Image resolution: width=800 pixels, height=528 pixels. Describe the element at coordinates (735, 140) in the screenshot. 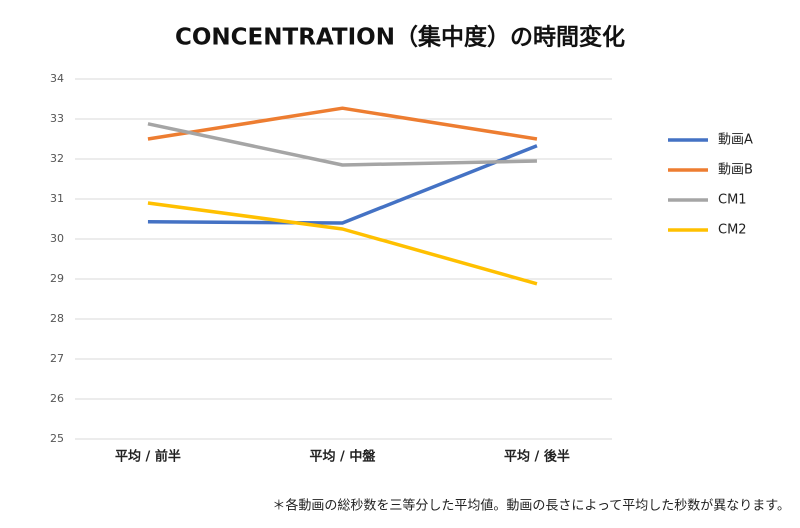

I see `legend-label: 動画A` at that location.